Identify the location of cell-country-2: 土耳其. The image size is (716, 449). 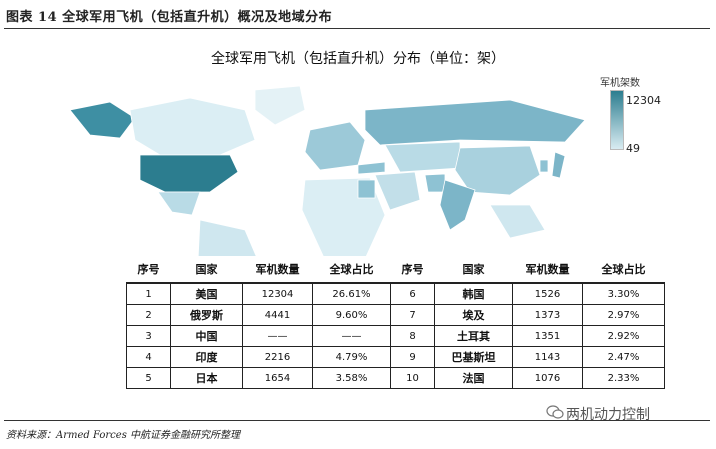
(473, 336).